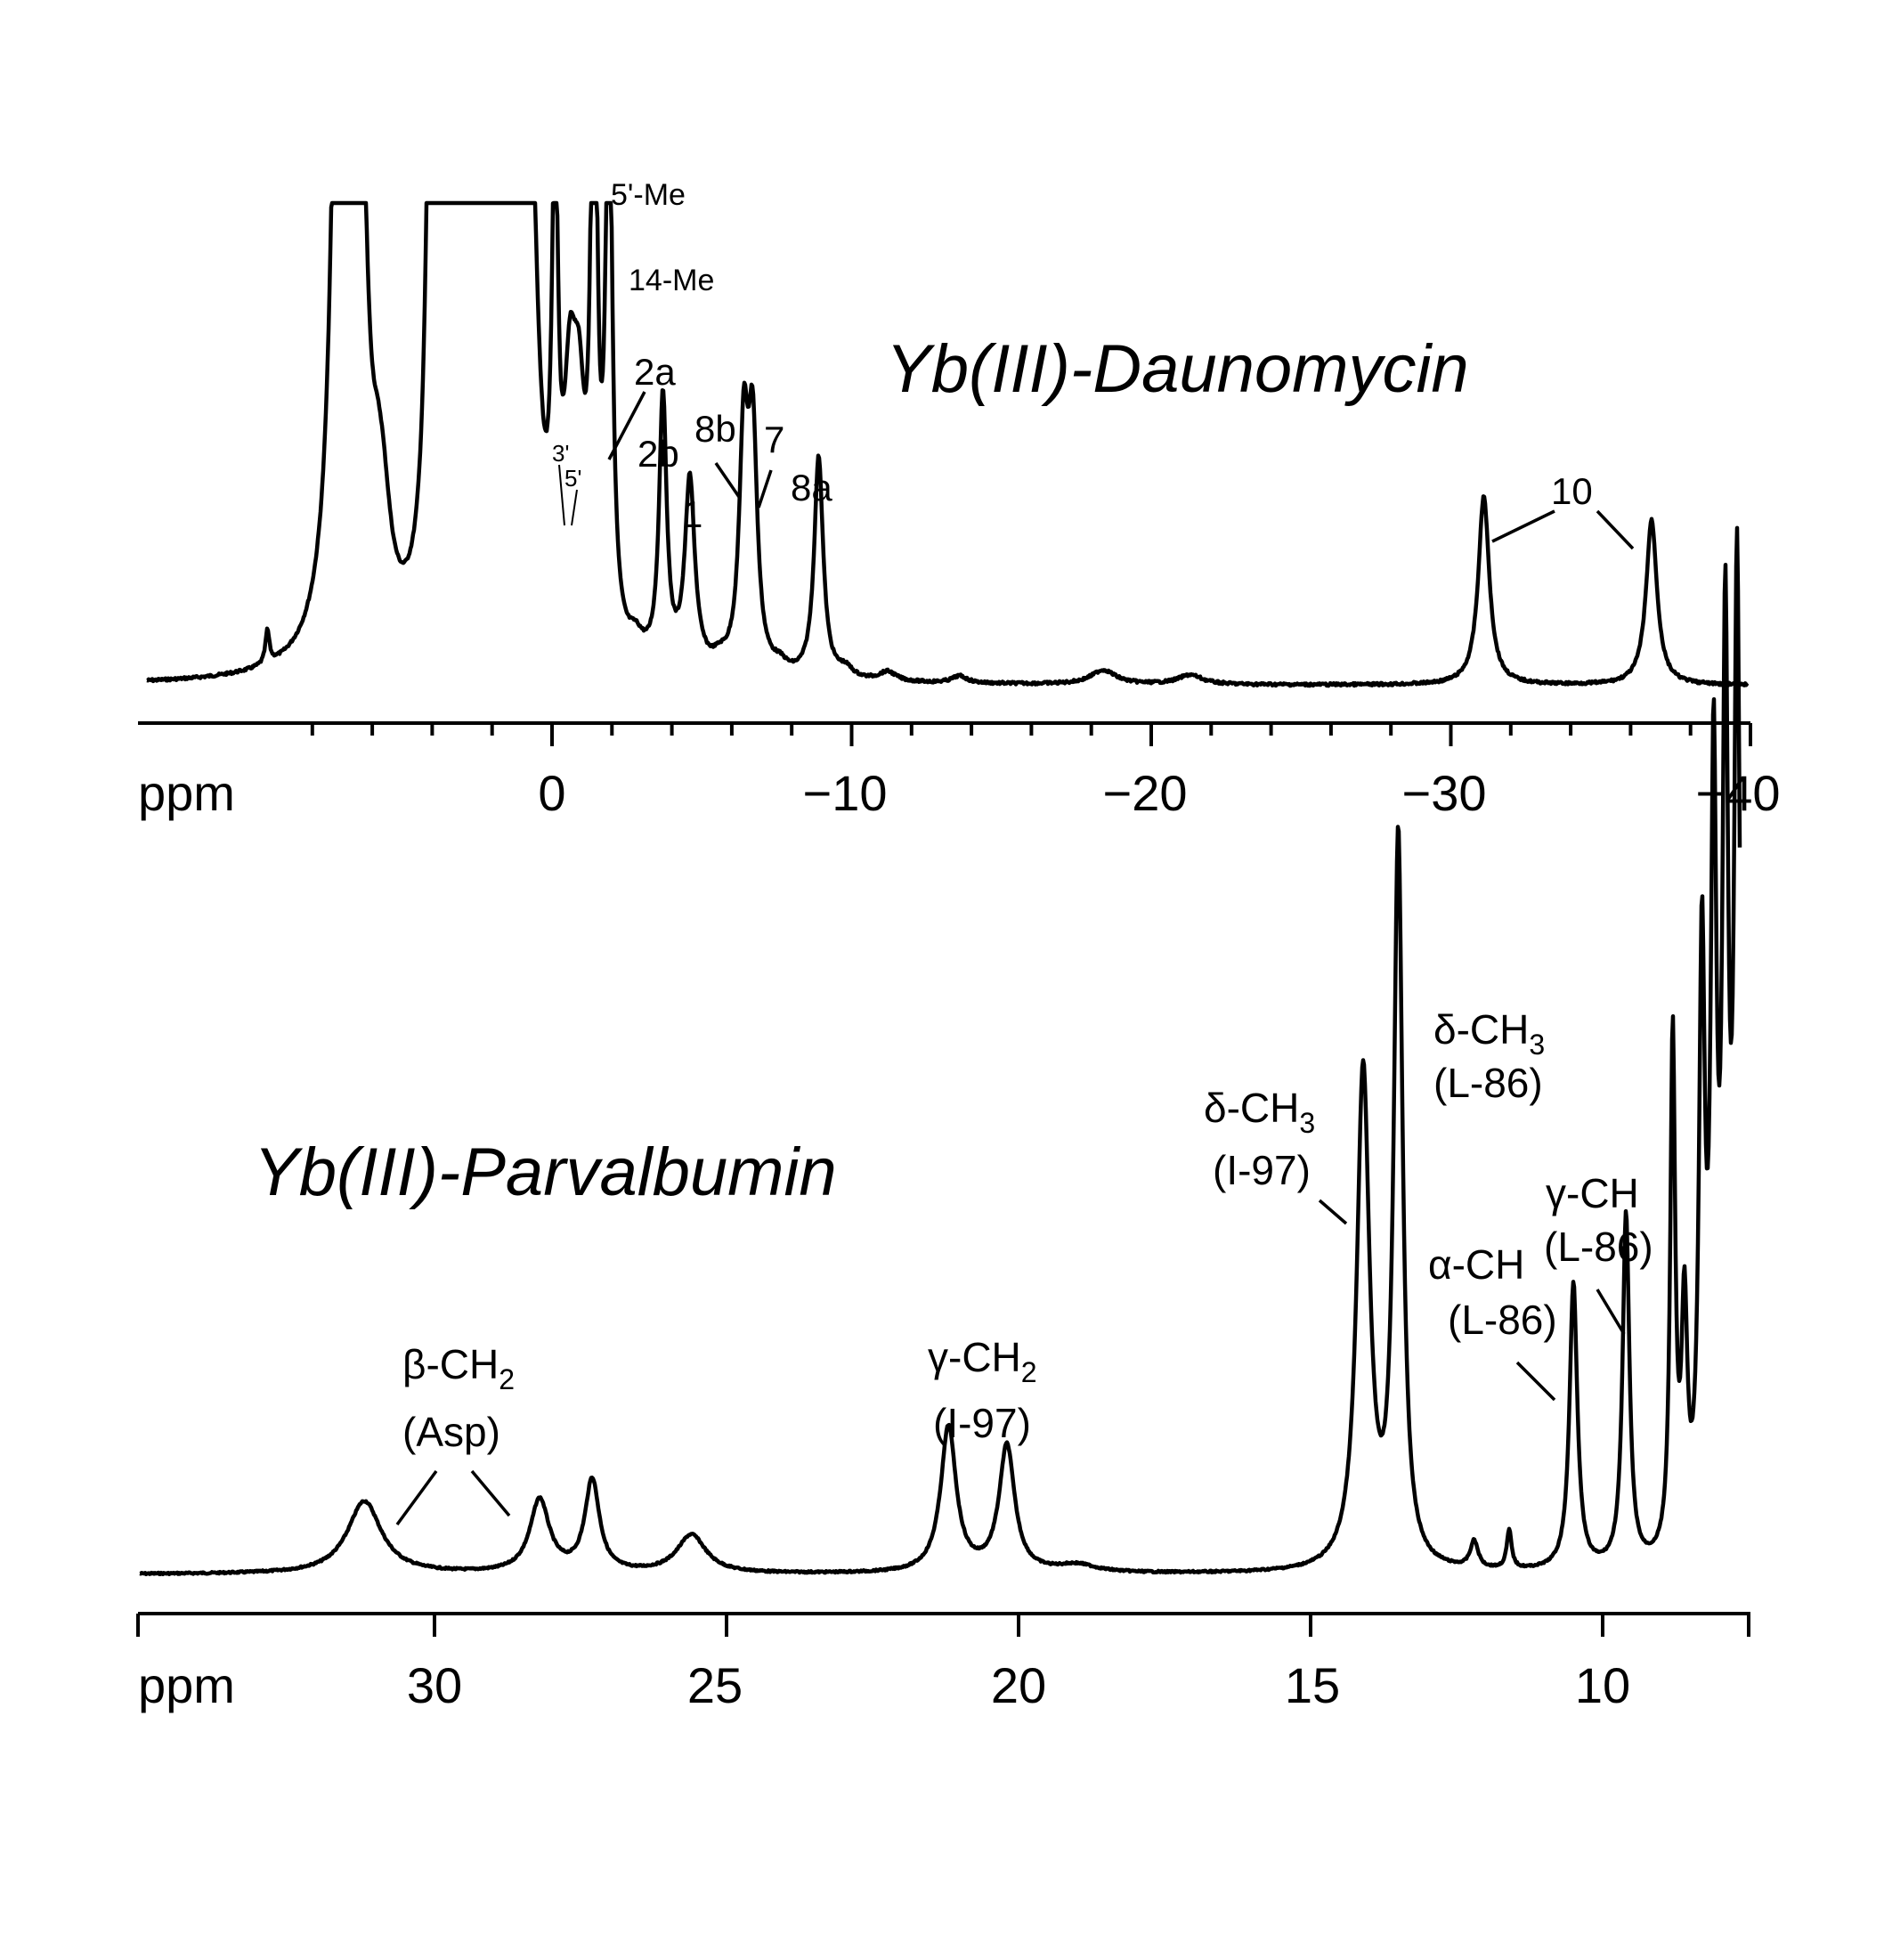 The width and height of the screenshot is (1884, 1960). Describe the element at coordinates (1333, 1212) in the screenshot. I see `leader-delta-ch3-i97` at that location.